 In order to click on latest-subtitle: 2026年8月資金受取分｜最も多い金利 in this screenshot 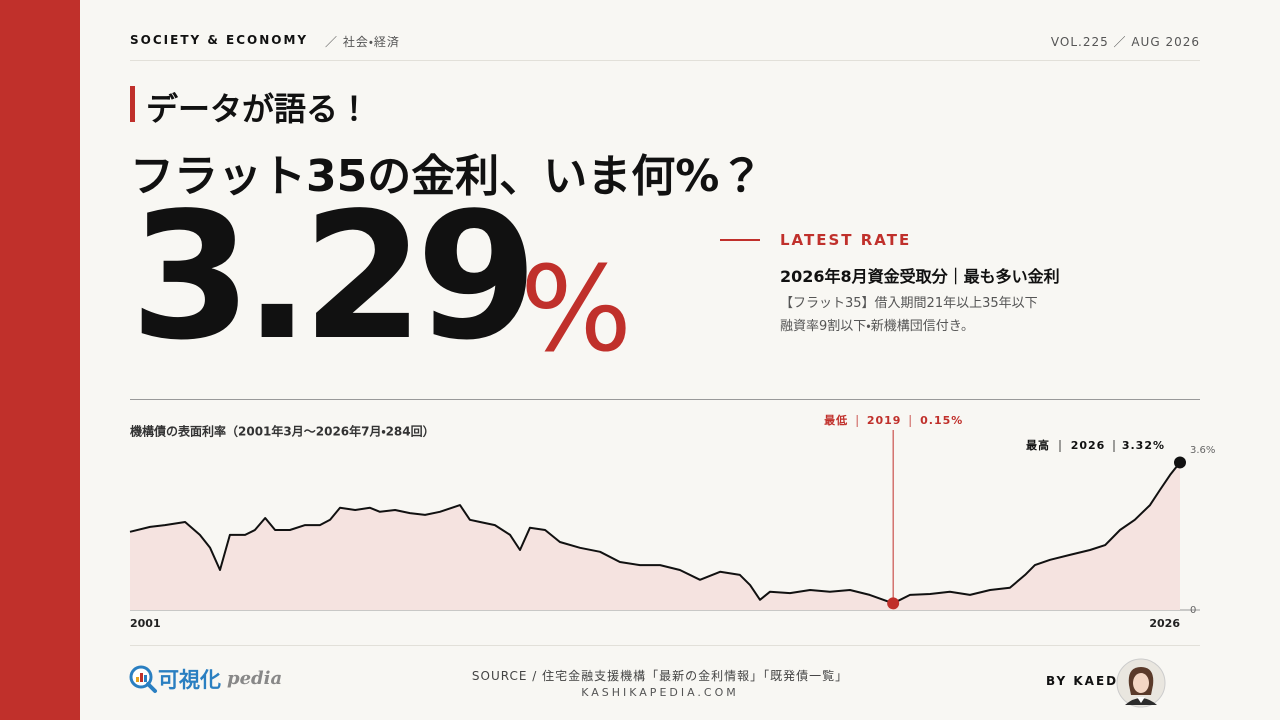, I will do `click(920, 276)`.